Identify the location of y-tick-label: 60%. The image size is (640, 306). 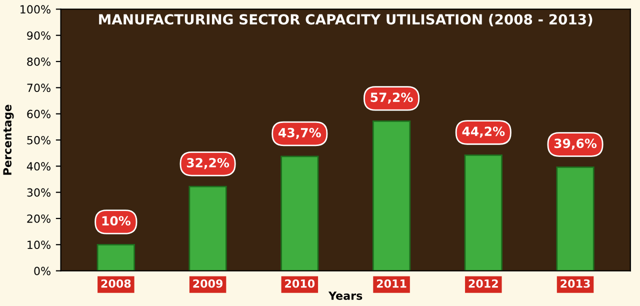
(38, 114).